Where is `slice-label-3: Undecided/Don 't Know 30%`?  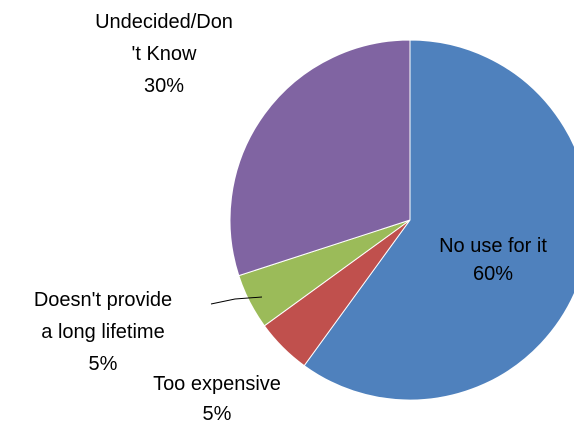 slice-label-3: Undecided/Don 't Know 30% is located at coordinates (164, 54).